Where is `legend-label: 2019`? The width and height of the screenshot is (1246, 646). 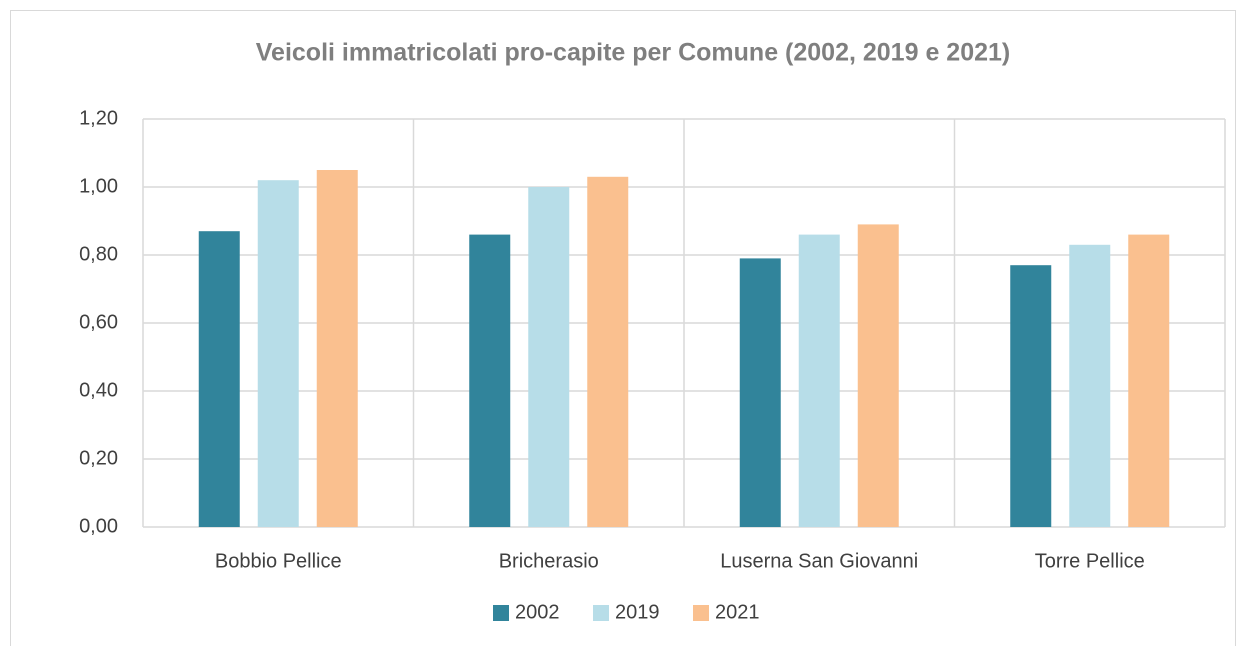
legend-label: 2019 is located at coordinates (637, 612).